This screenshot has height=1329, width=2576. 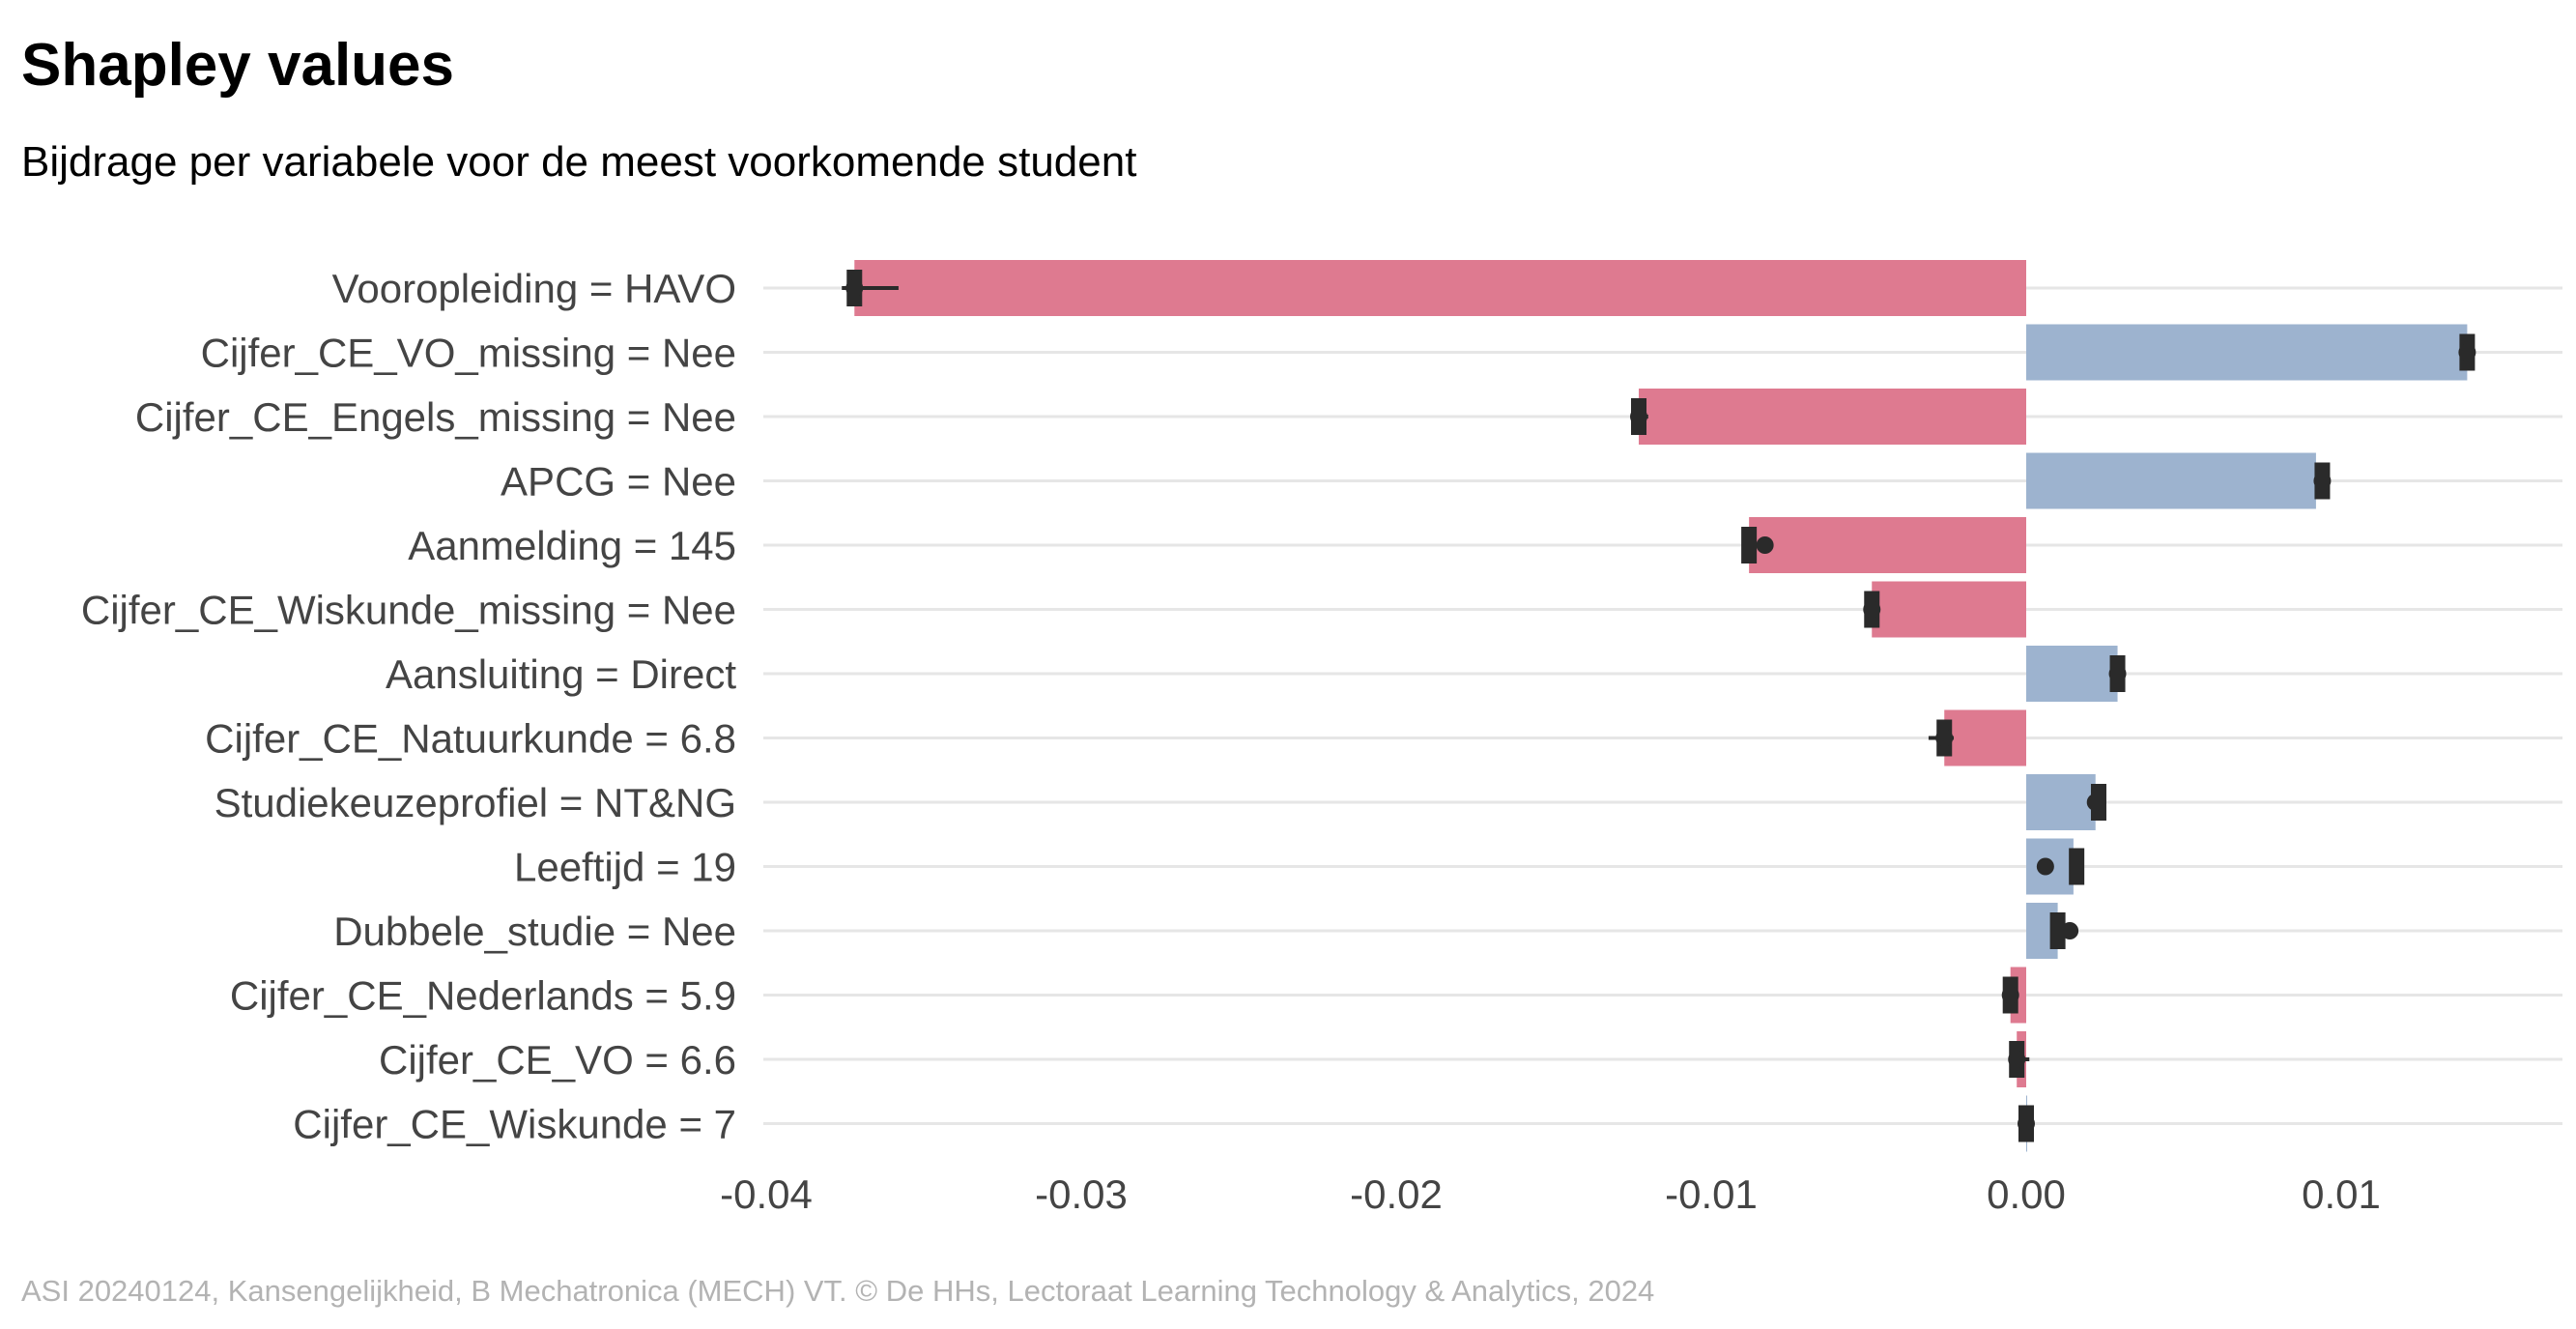 What do you see at coordinates (483, 996) in the screenshot?
I see `category-label: Cijfer_CE_Nederlands = 5.9` at bounding box center [483, 996].